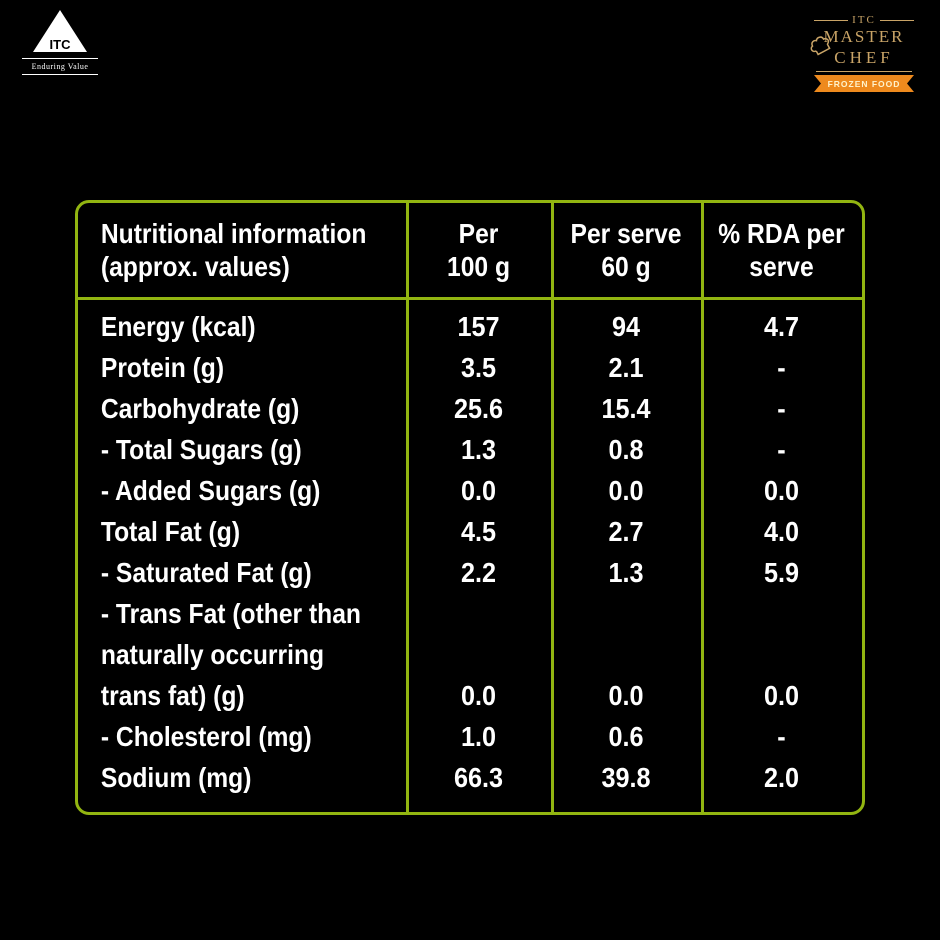 Image resolution: width=940 pixels, height=940 pixels. What do you see at coordinates (626, 408) in the screenshot?
I see `per-serve-value: 15.4` at bounding box center [626, 408].